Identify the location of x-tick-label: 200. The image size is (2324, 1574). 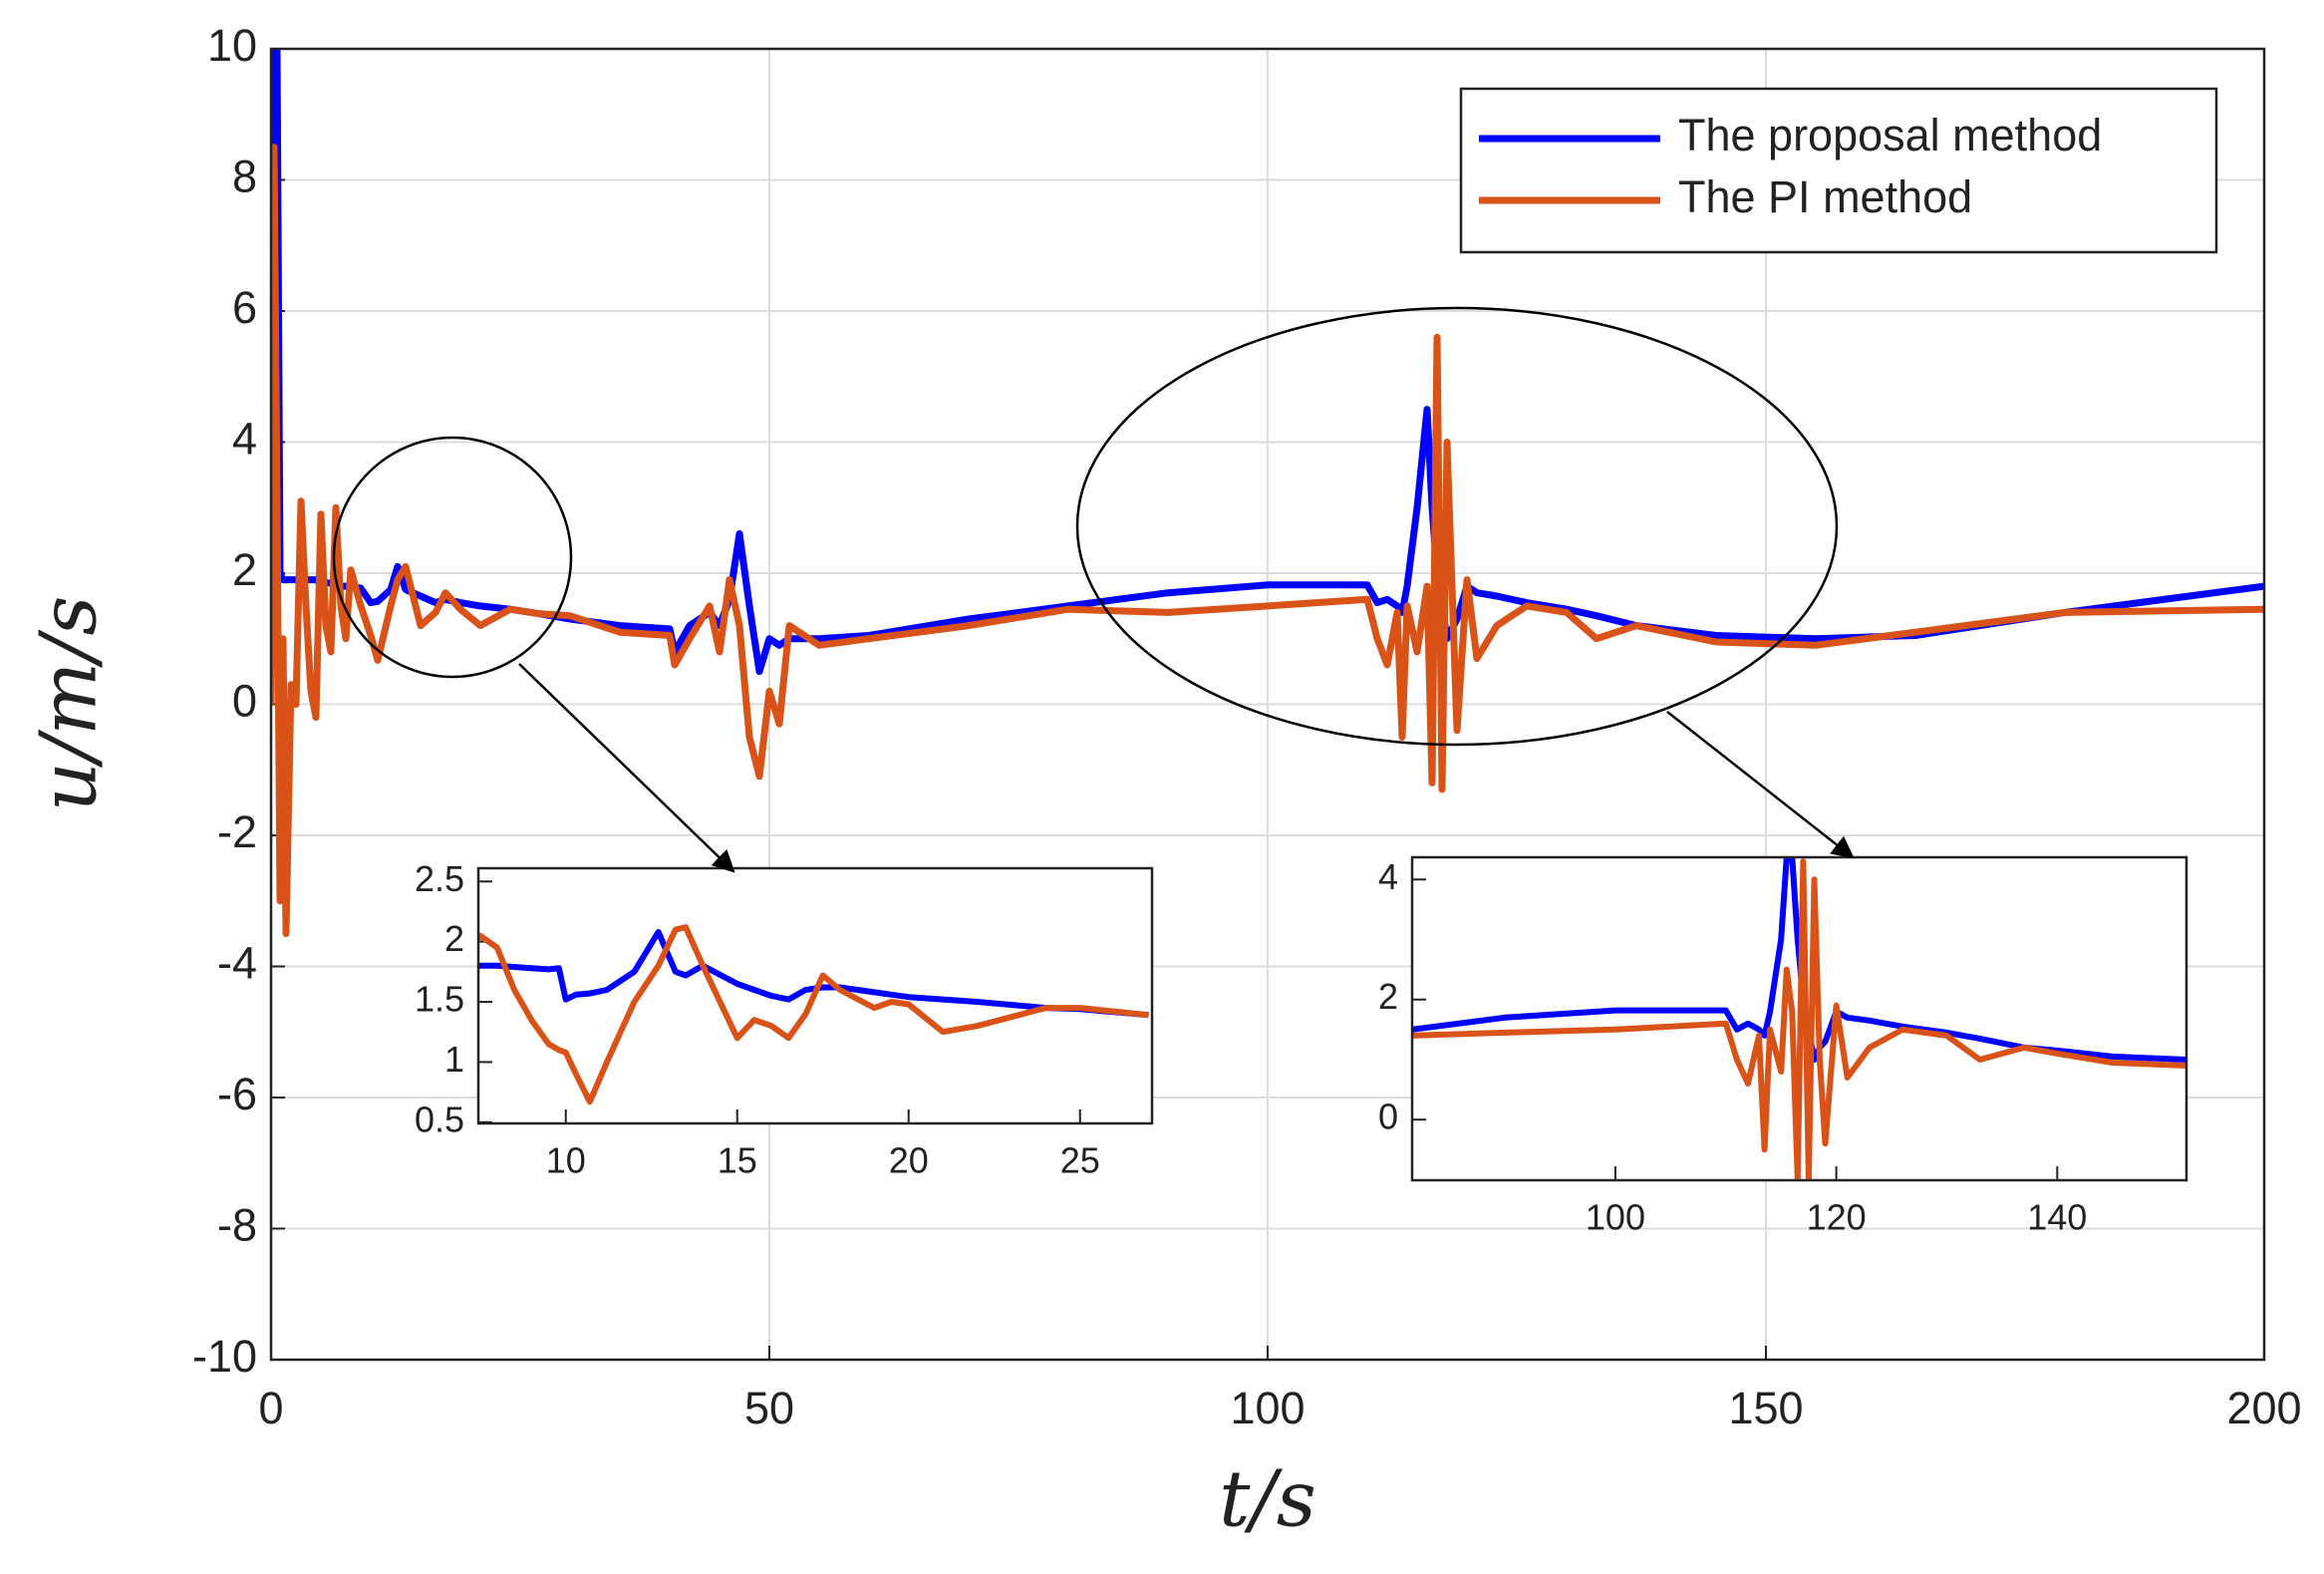
(2263, 1408).